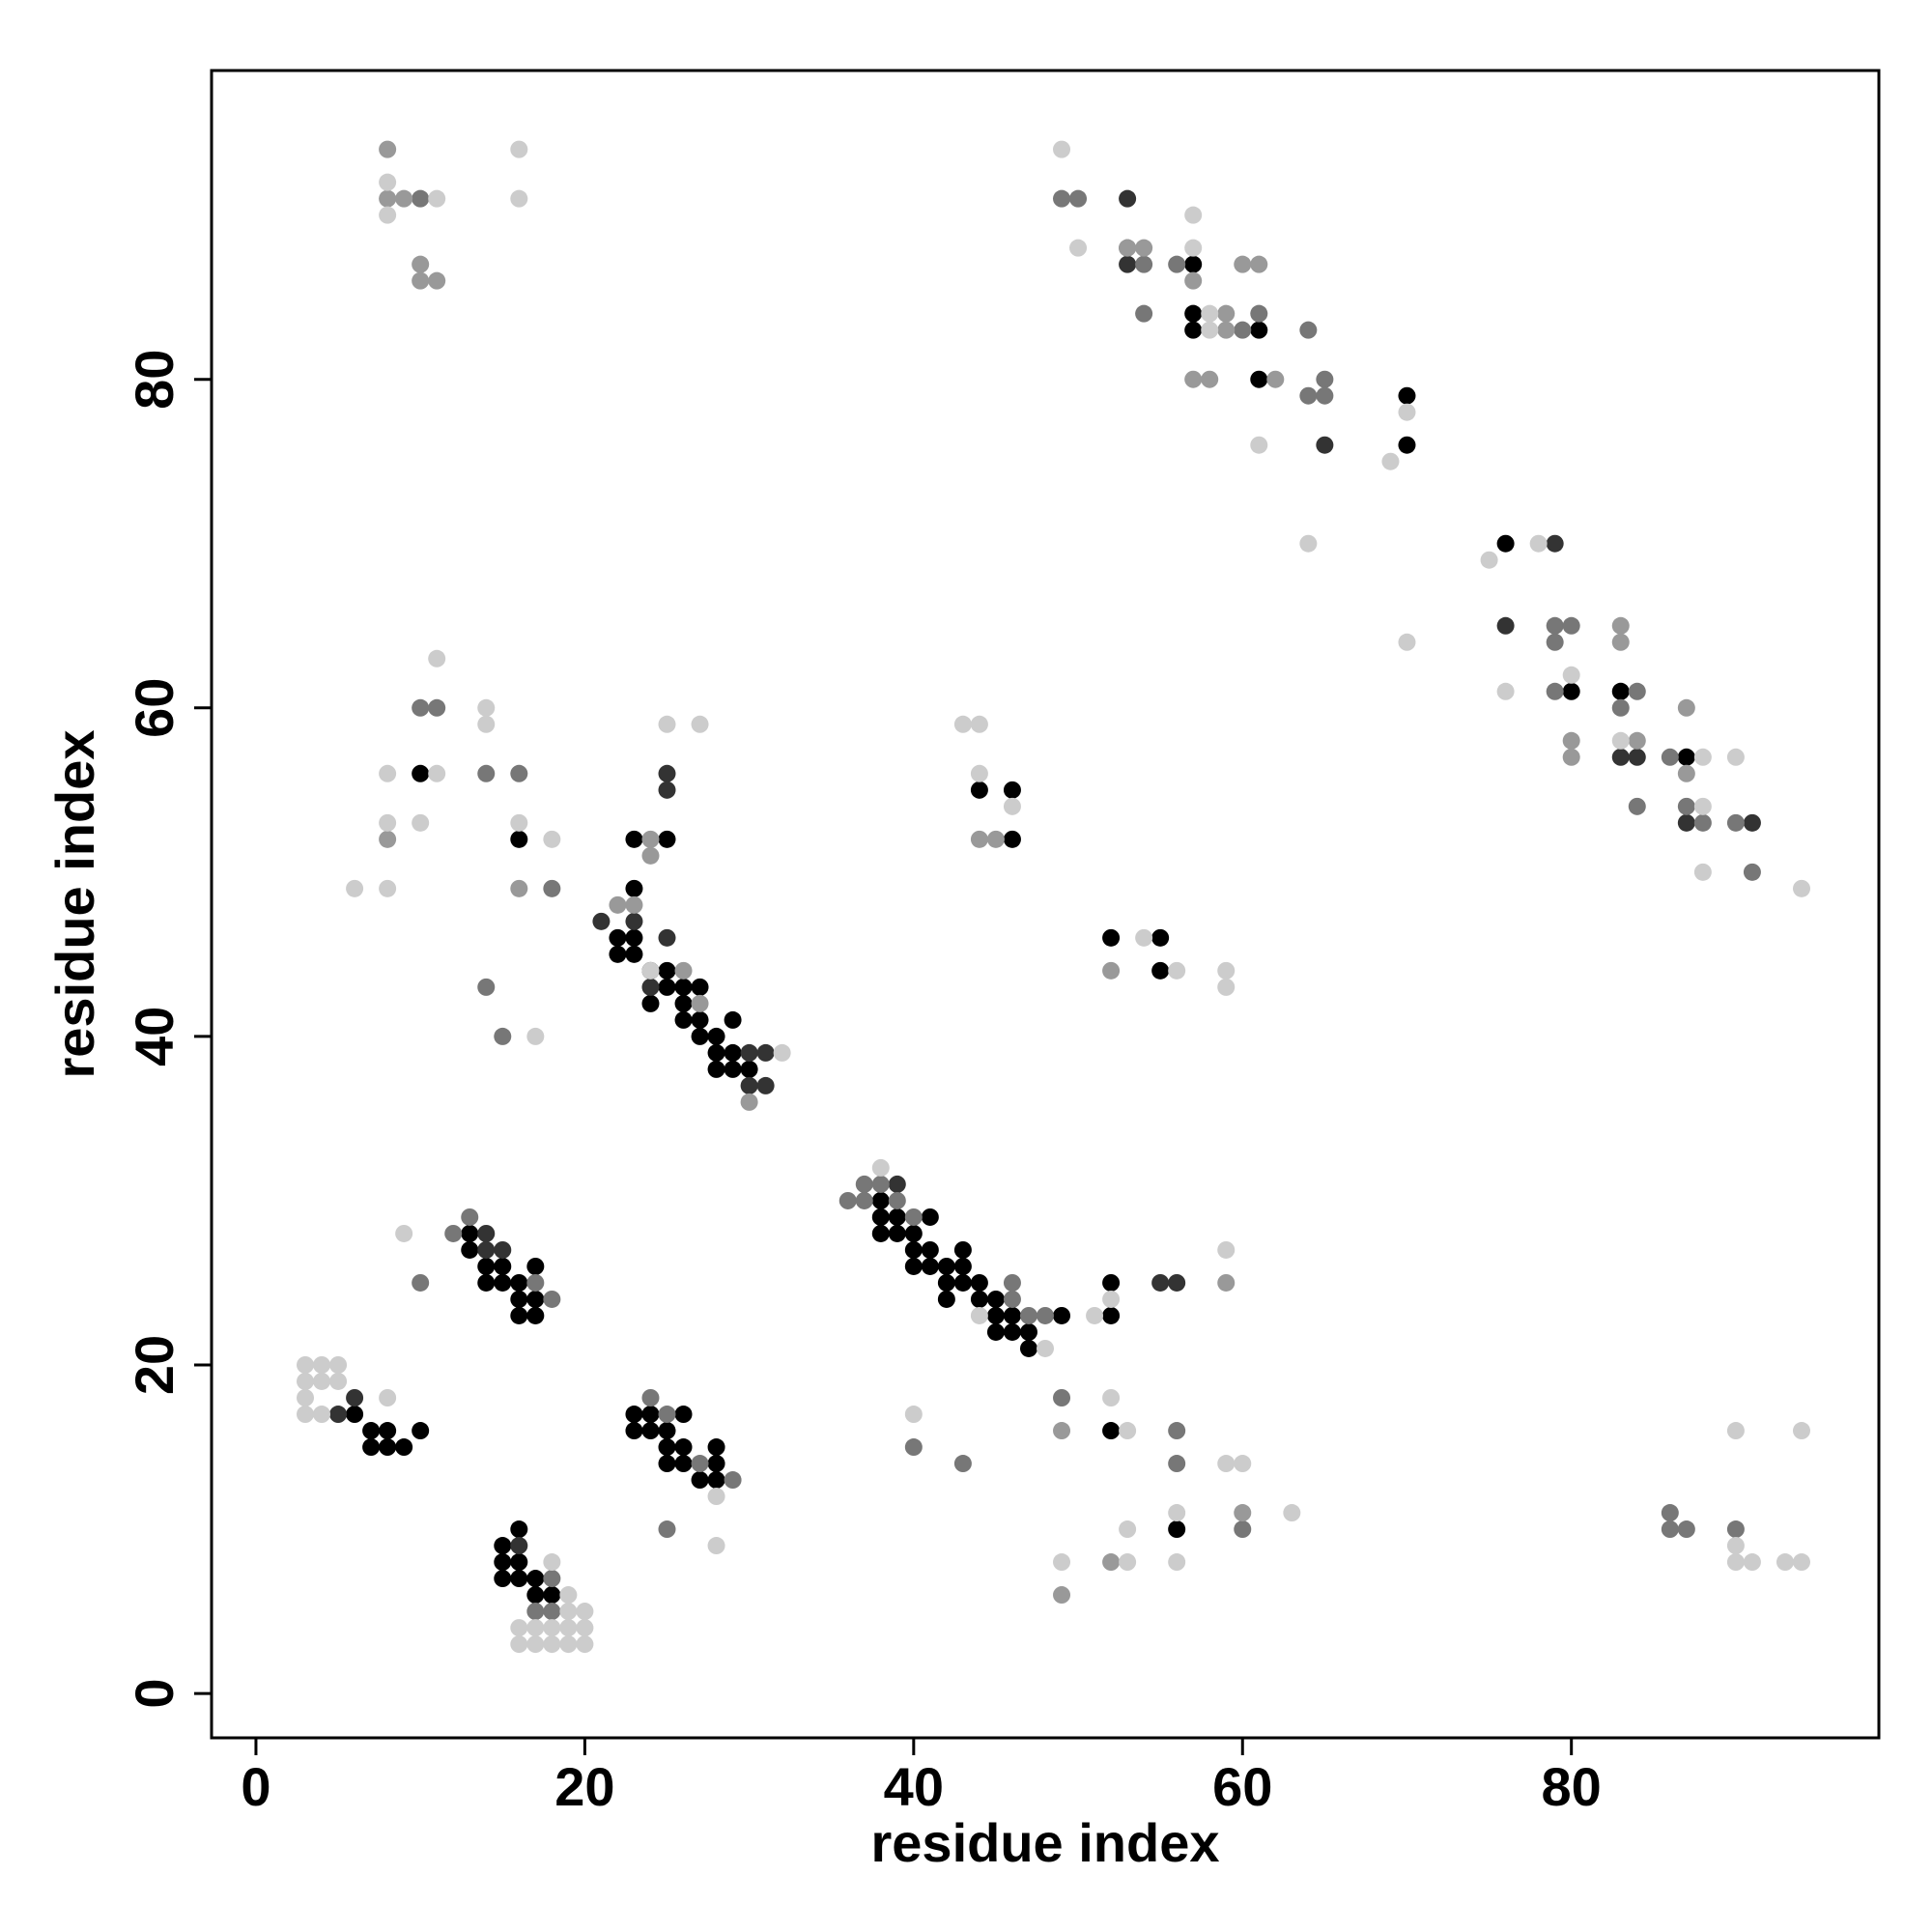  Describe the element at coordinates (154, 708) in the screenshot. I see `y-tick-label: 60` at that location.